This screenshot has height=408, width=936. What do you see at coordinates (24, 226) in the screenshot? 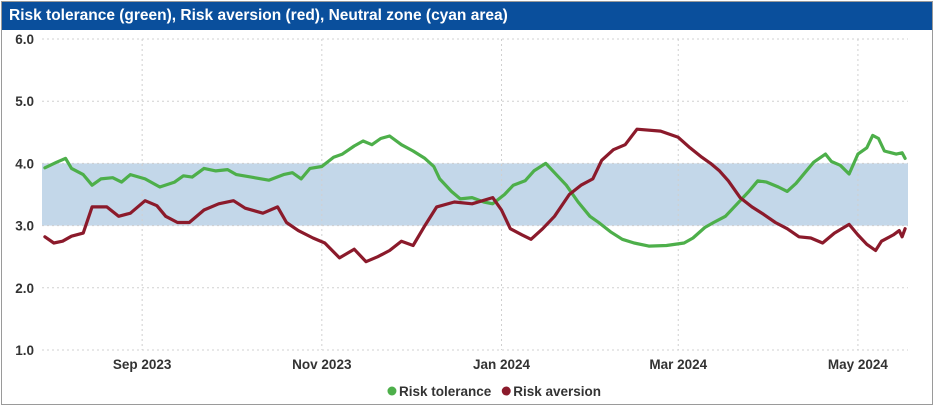
I see `y-tick-label: 3.0` at bounding box center [24, 226].